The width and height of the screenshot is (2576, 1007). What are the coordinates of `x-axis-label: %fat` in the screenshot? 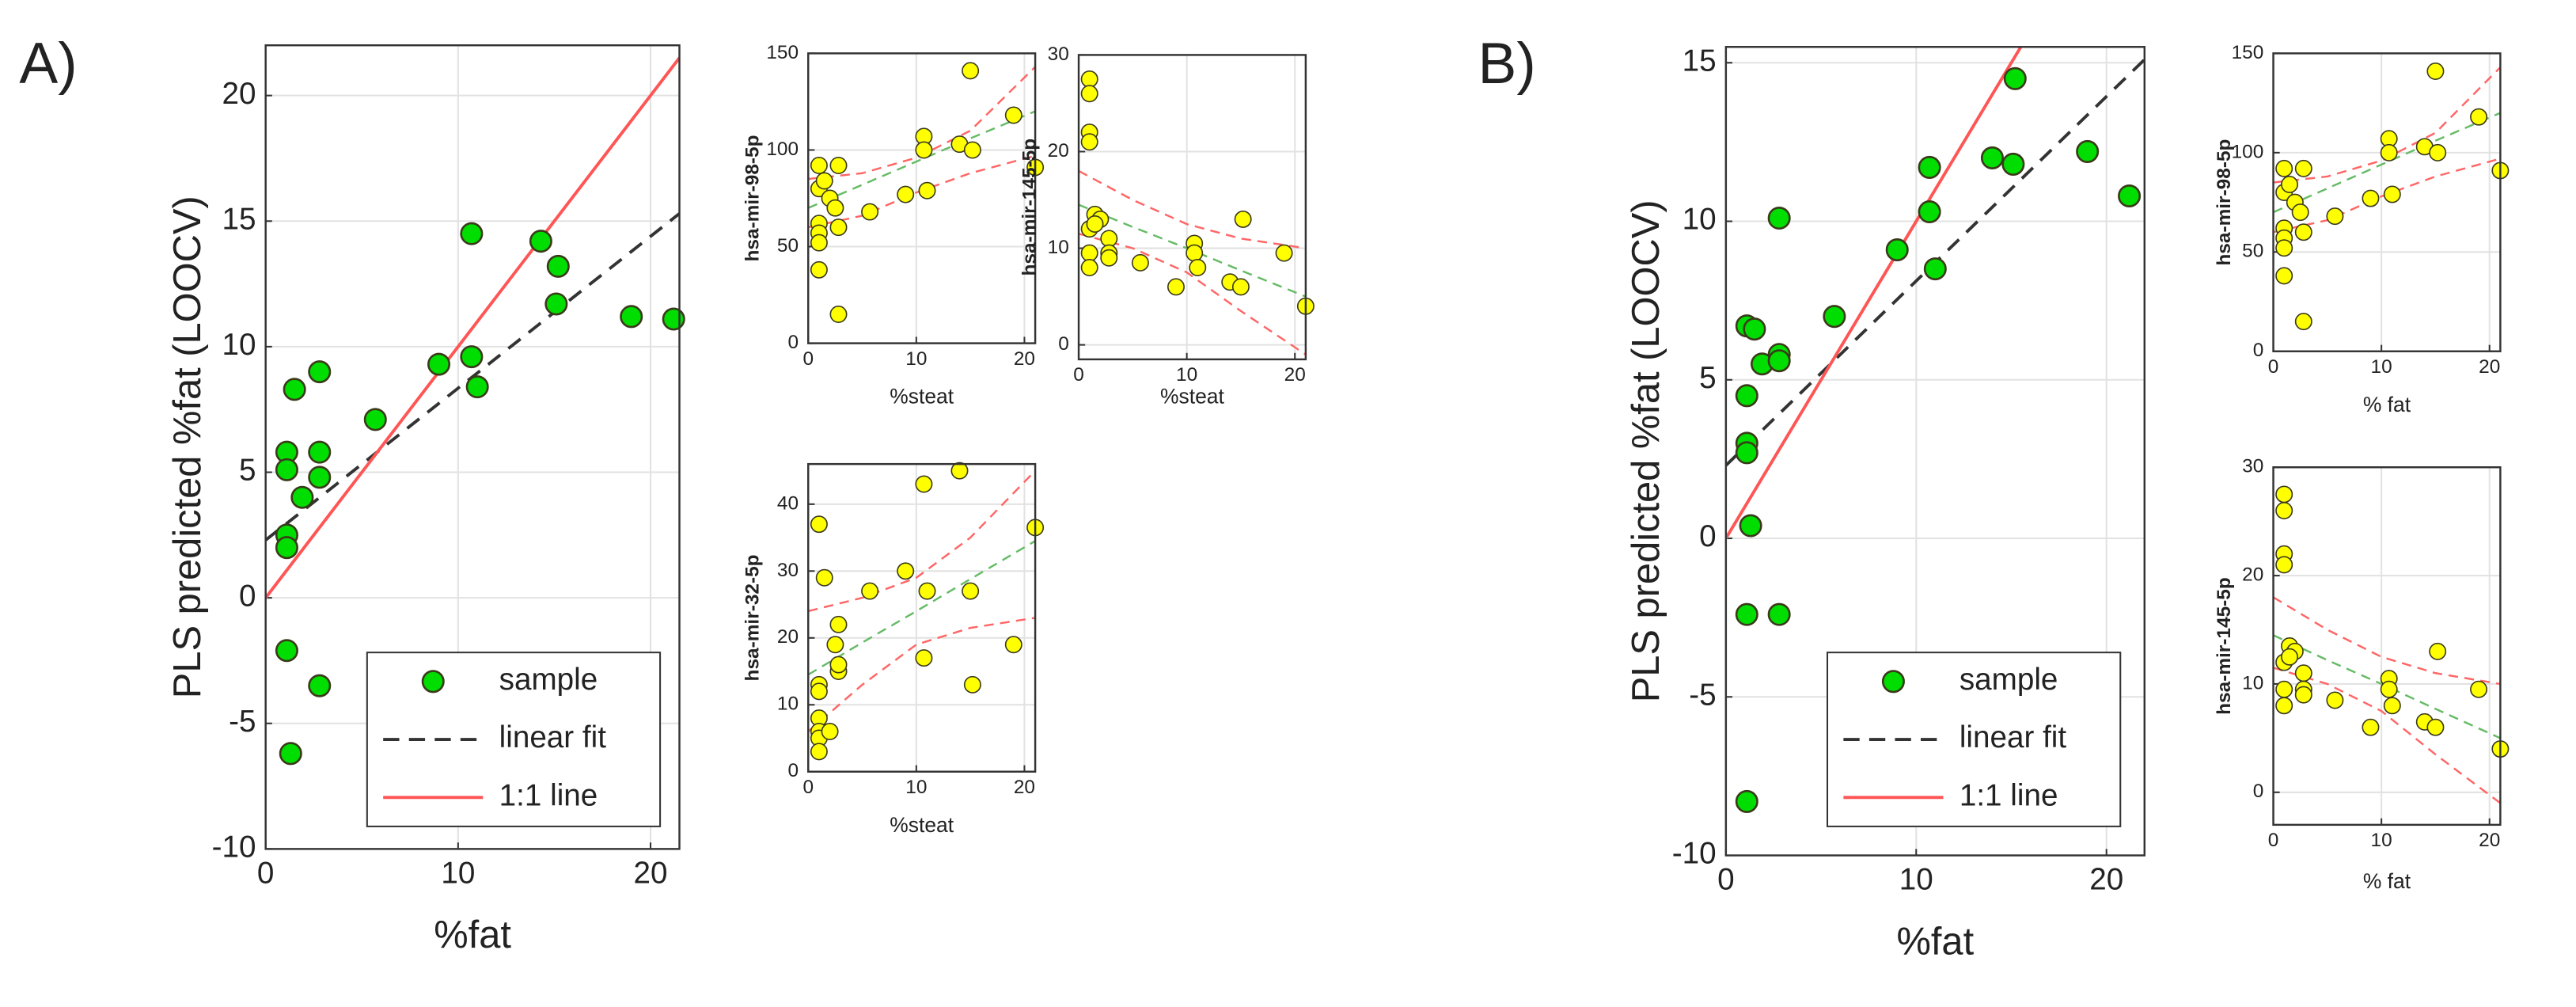 It's located at (1935, 941).